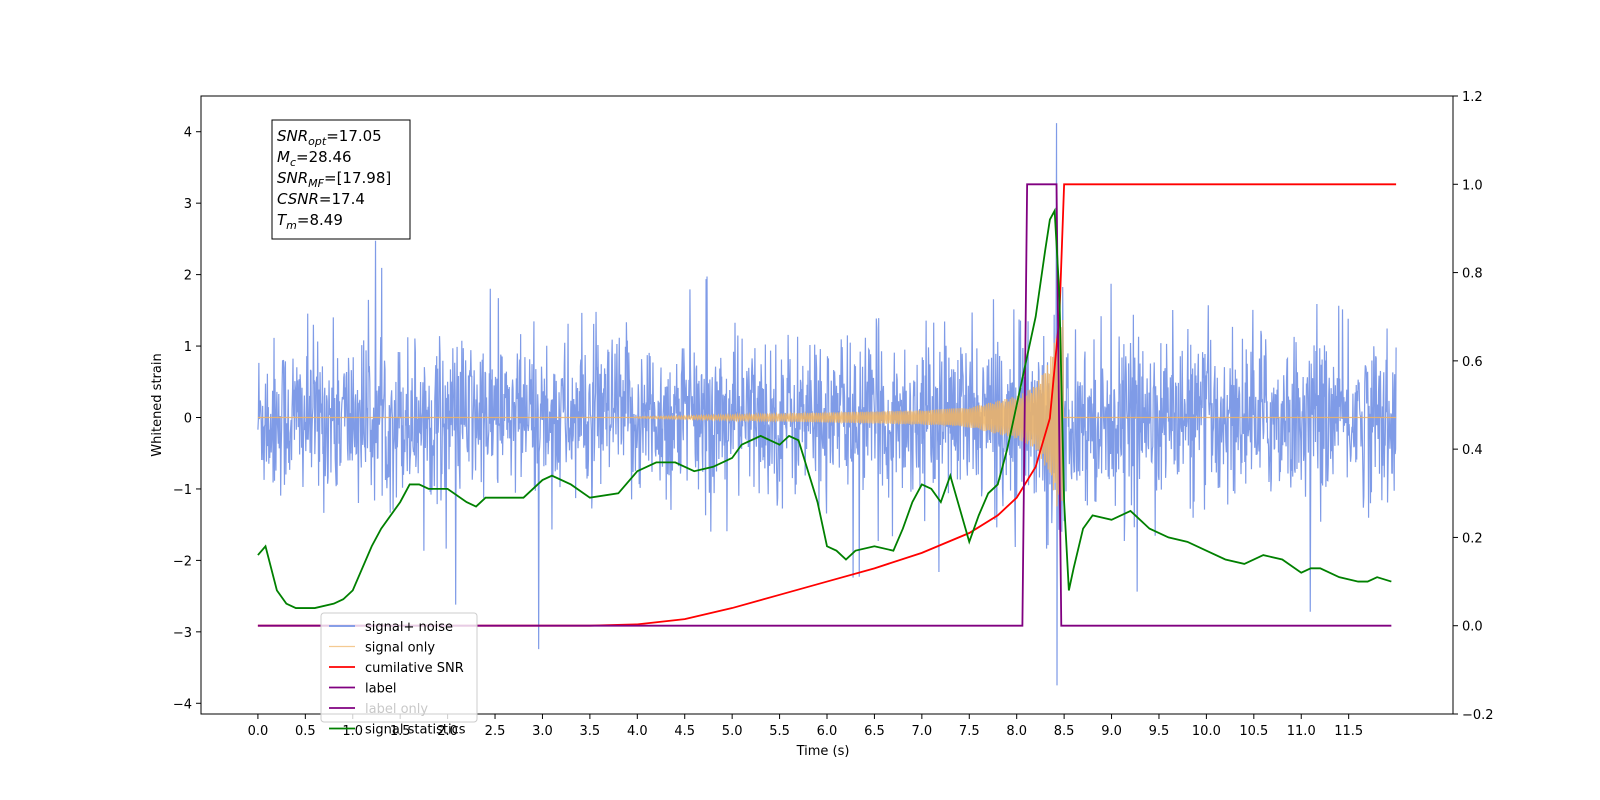  I want to click on legend-label: signal+ noise, so click(409, 627).